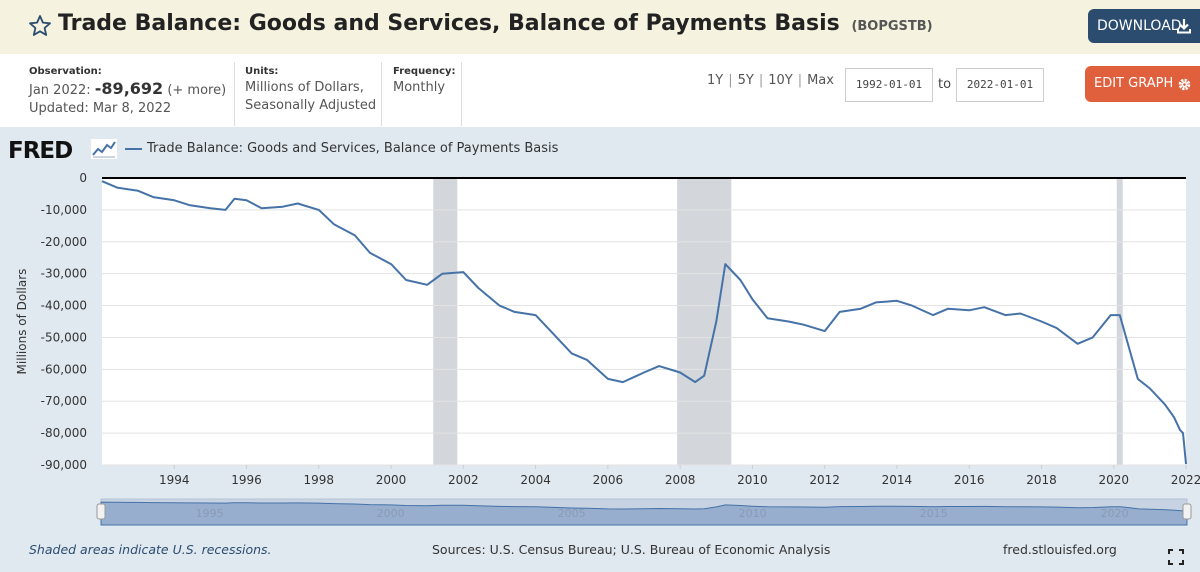 This screenshot has height=572, width=1200. Describe the element at coordinates (753, 513) in the screenshot. I see `navigator-label: 2010` at that location.